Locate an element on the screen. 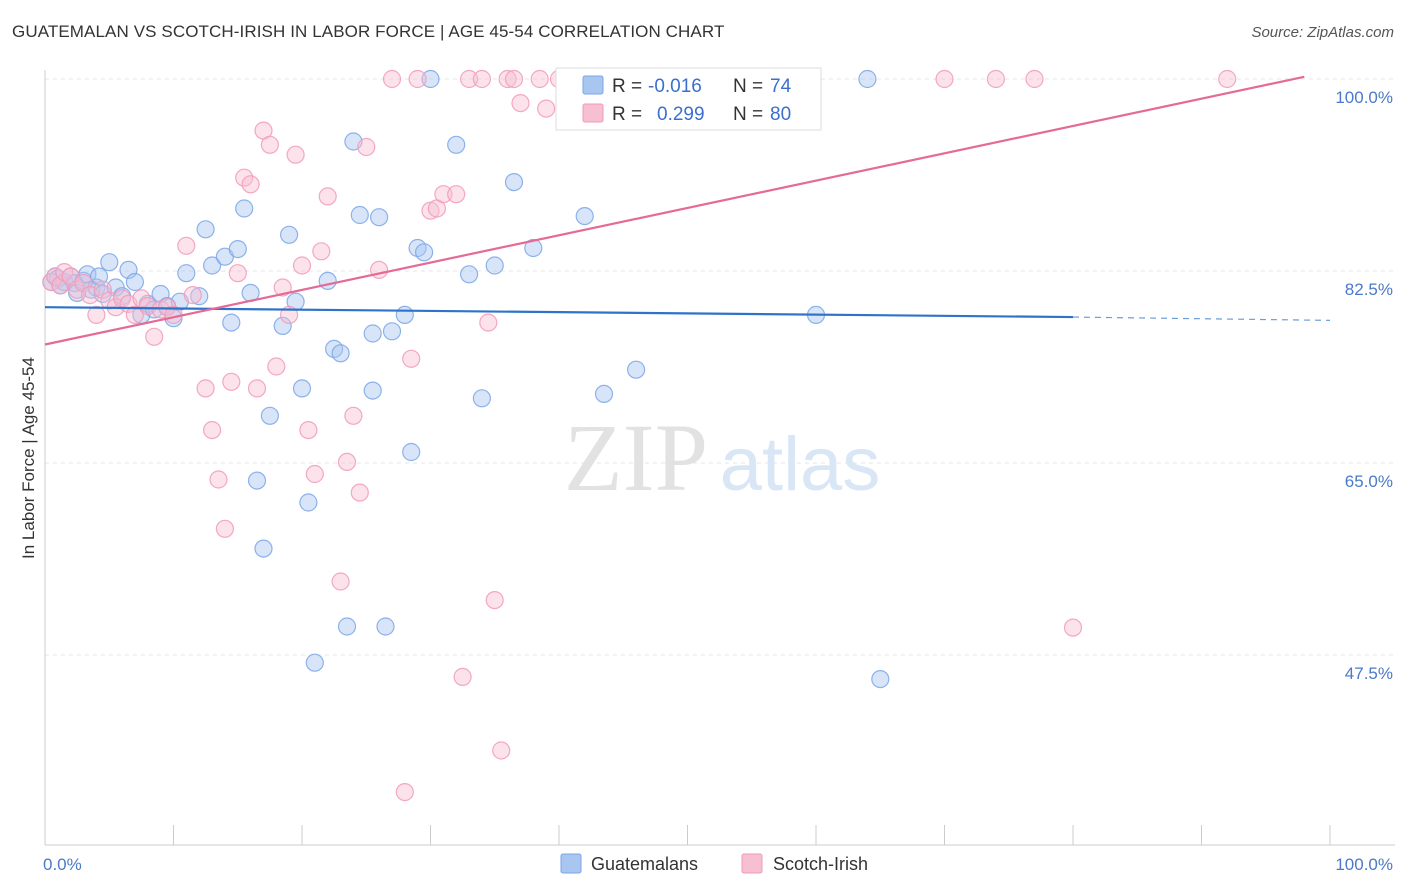 Image resolution: width=1406 pixels, height=892 pixels. x-tick-label-0: 0.0% is located at coordinates (62, 864).